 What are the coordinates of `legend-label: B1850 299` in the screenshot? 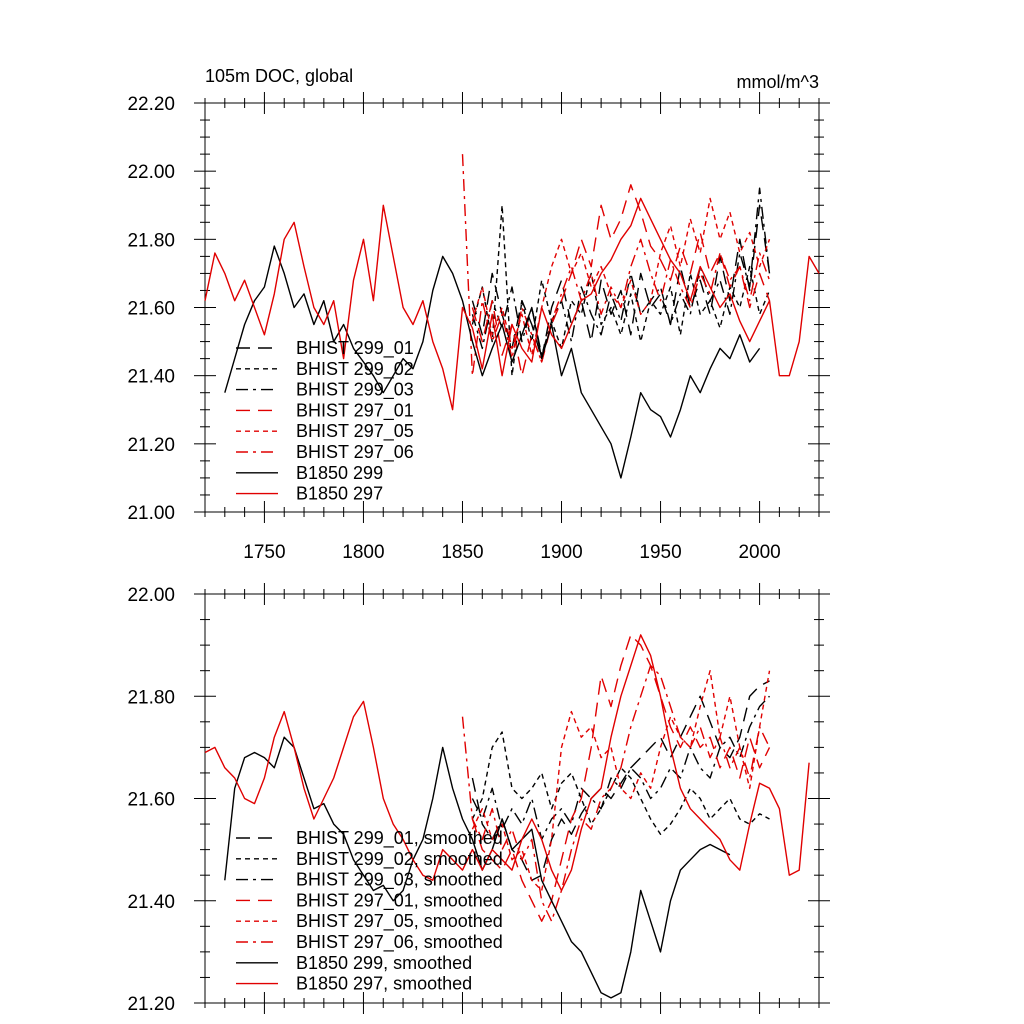 It's located at (339, 473).